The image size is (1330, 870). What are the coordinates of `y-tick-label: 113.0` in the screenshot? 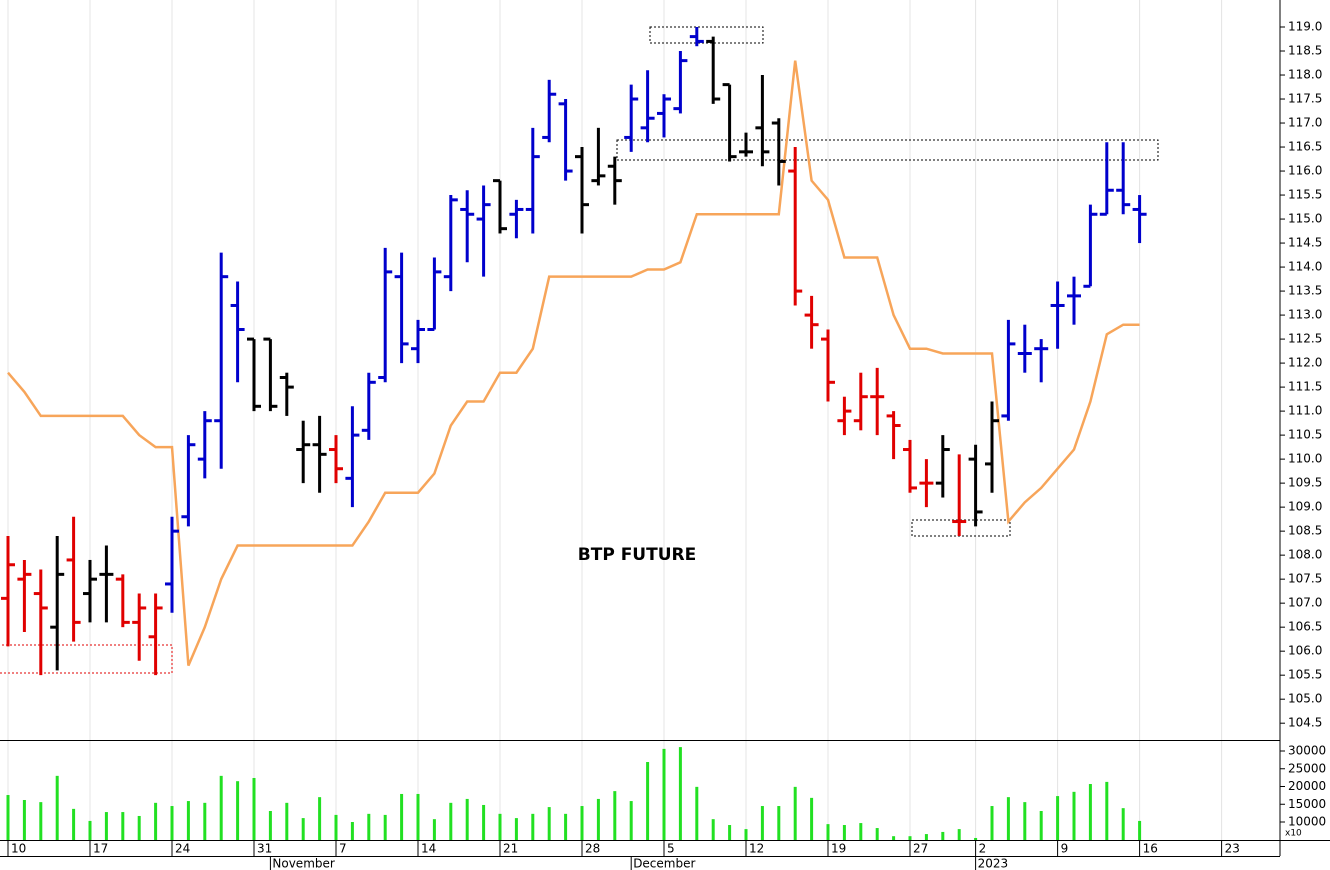 It's located at (1305, 315).